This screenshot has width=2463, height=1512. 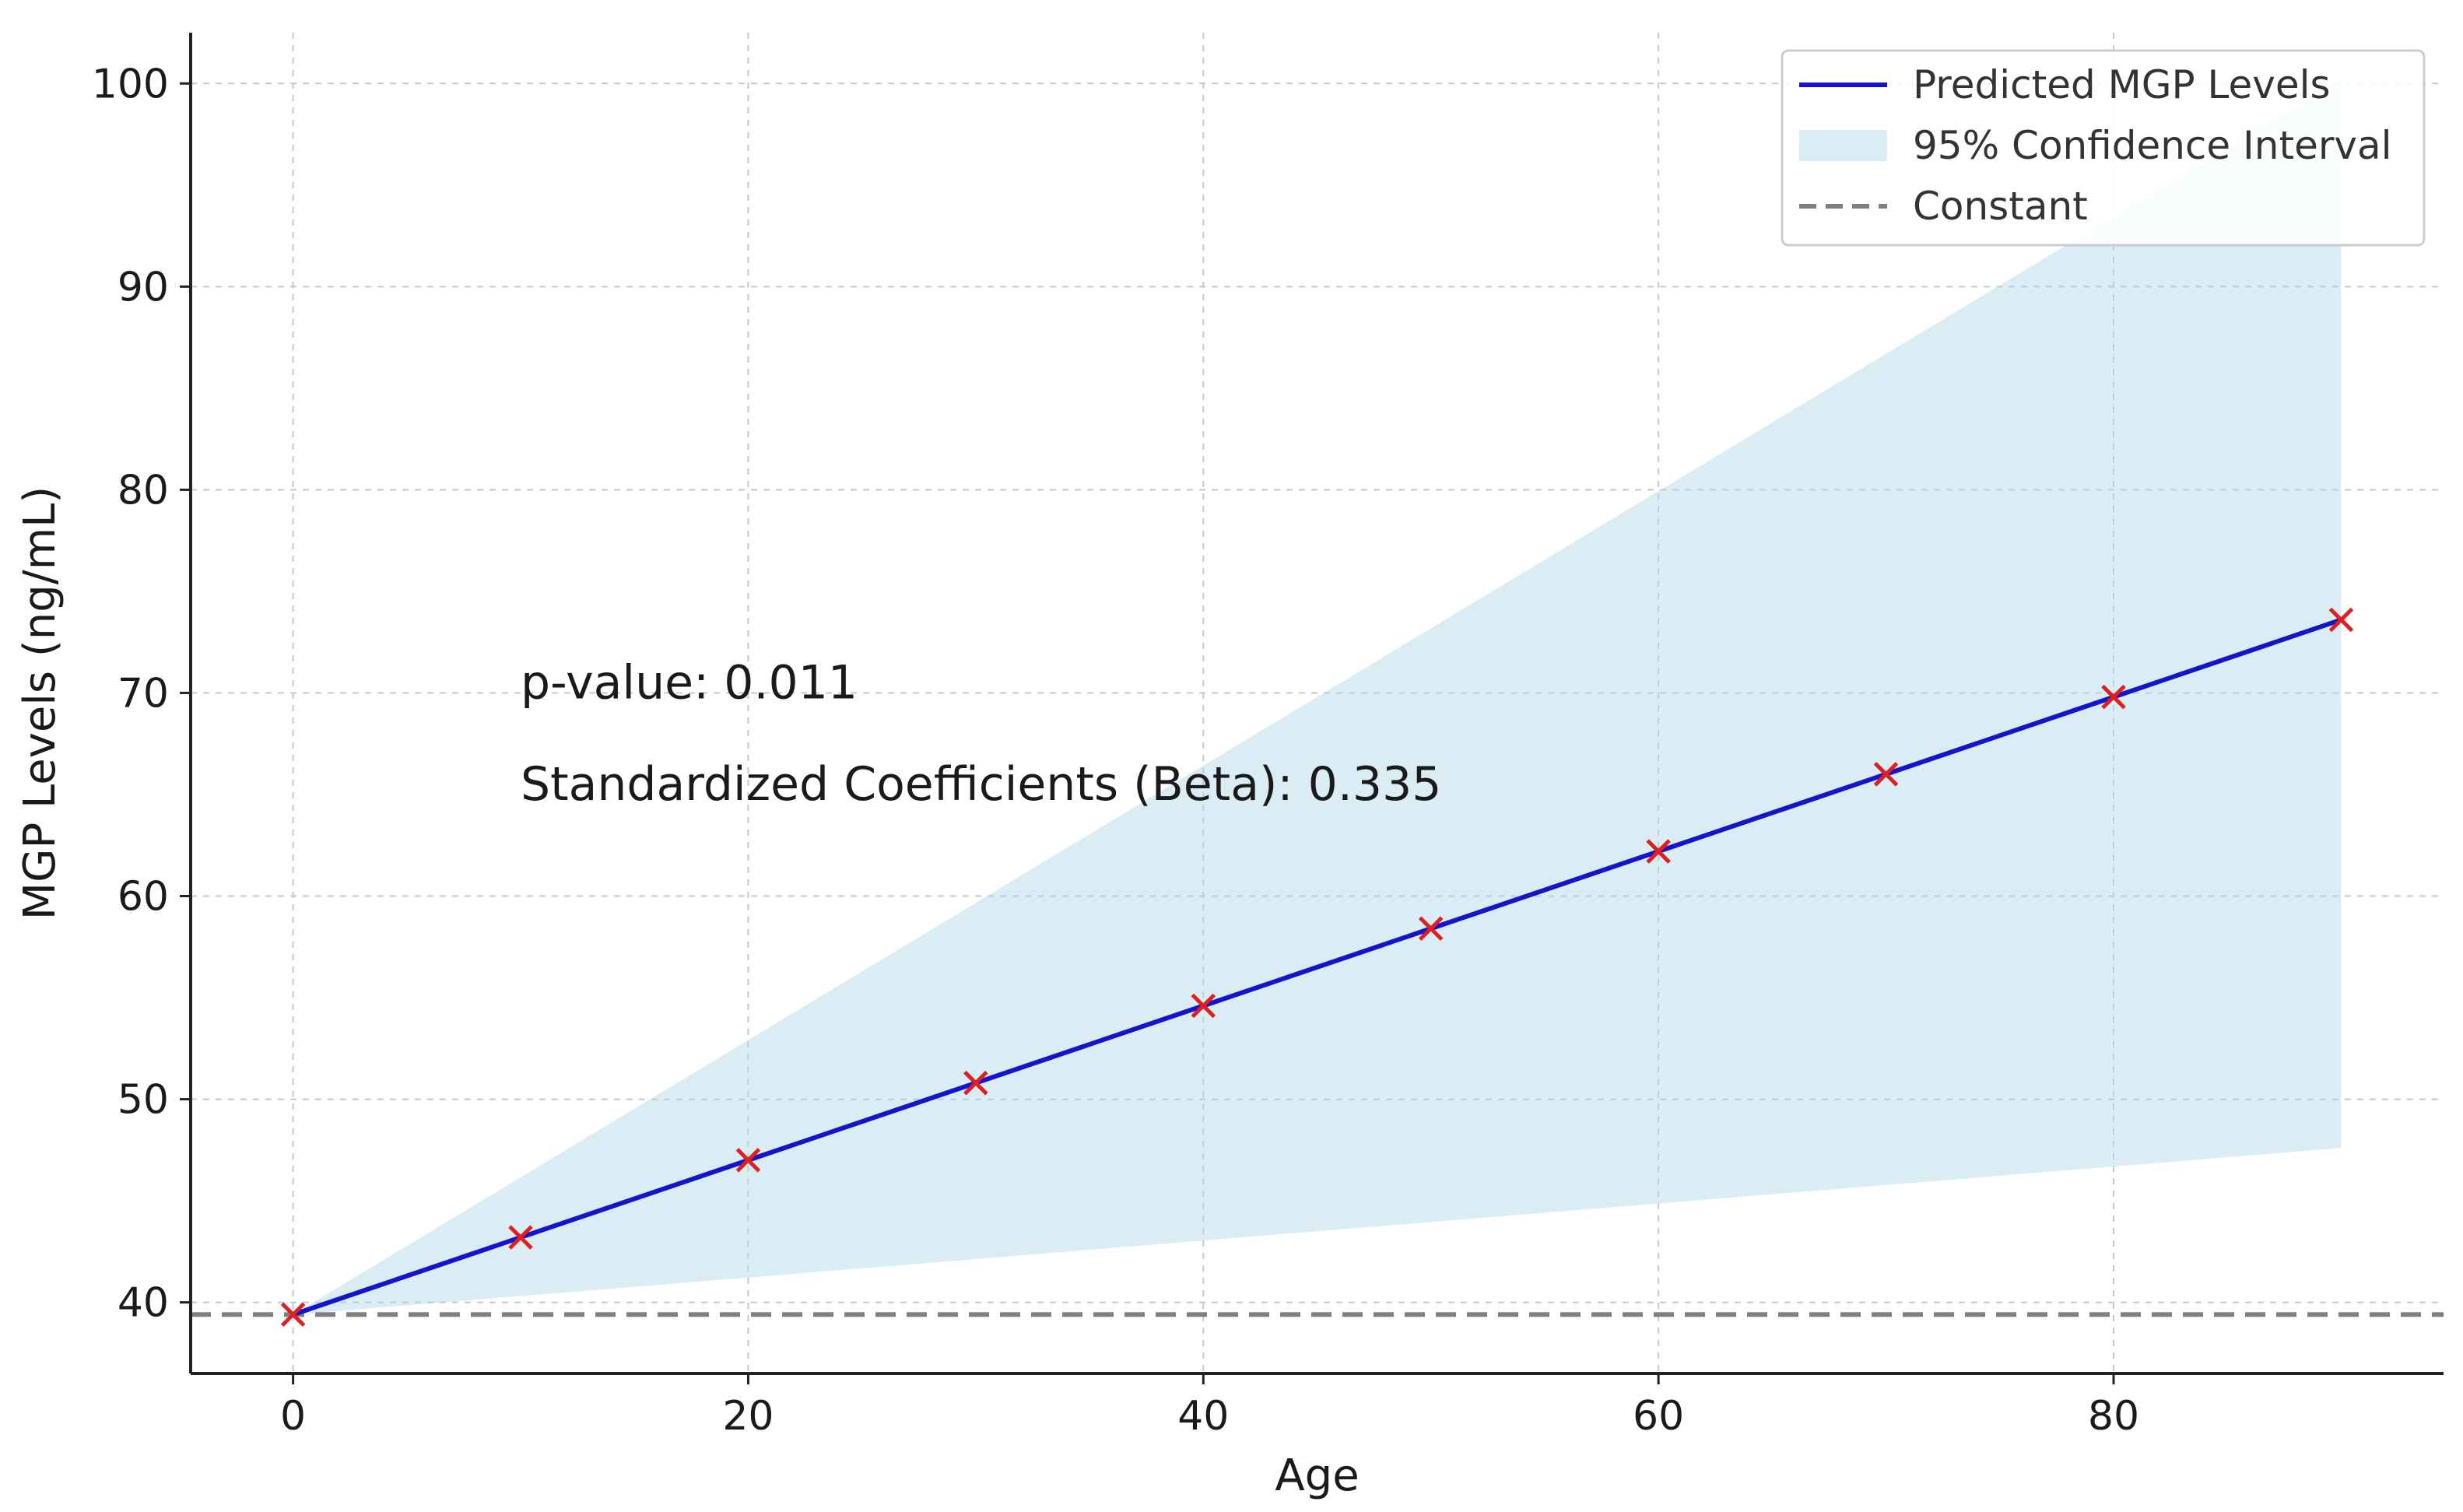 I want to click on x-tick-label: 0, so click(x=293, y=1416).